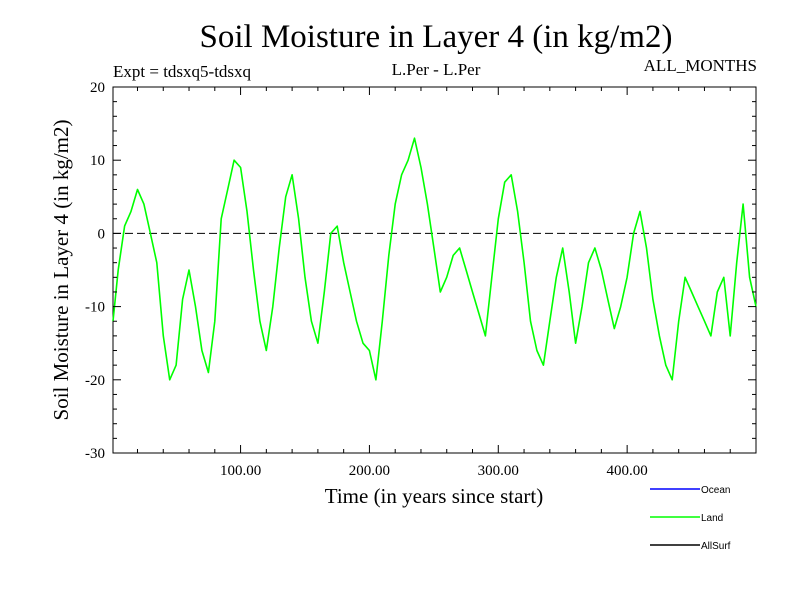  What do you see at coordinates (434, 496) in the screenshot?
I see `x-axis-label: Time (in years since start)` at bounding box center [434, 496].